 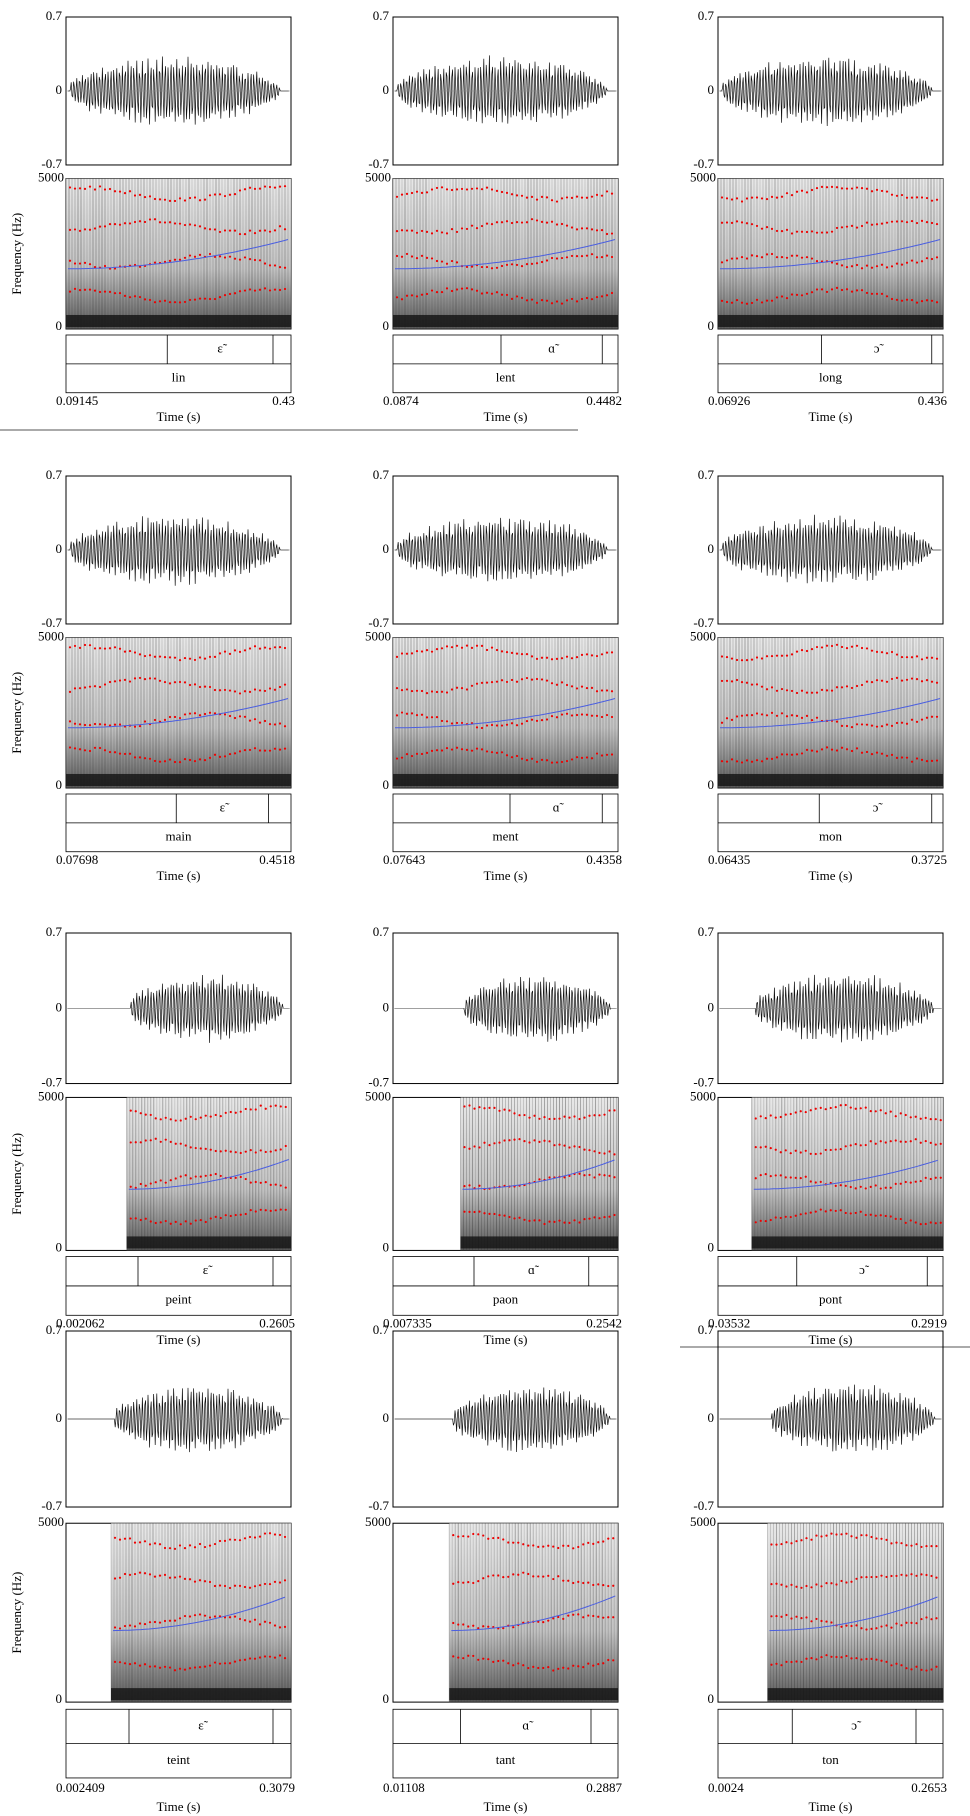 What do you see at coordinates (59, 784) in the screenshot?
I see `freq-tick-label: 0` at bounding box center [59, 784].